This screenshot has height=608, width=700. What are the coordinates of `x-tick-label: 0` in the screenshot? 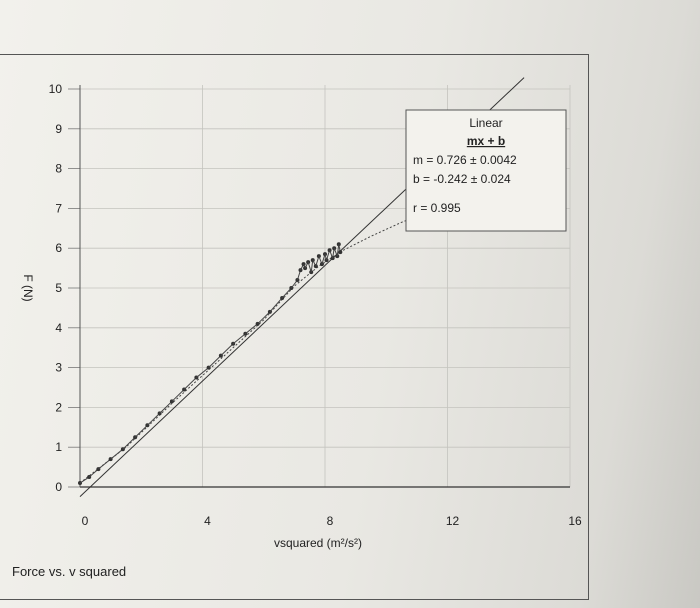 It's located at (85, 521).